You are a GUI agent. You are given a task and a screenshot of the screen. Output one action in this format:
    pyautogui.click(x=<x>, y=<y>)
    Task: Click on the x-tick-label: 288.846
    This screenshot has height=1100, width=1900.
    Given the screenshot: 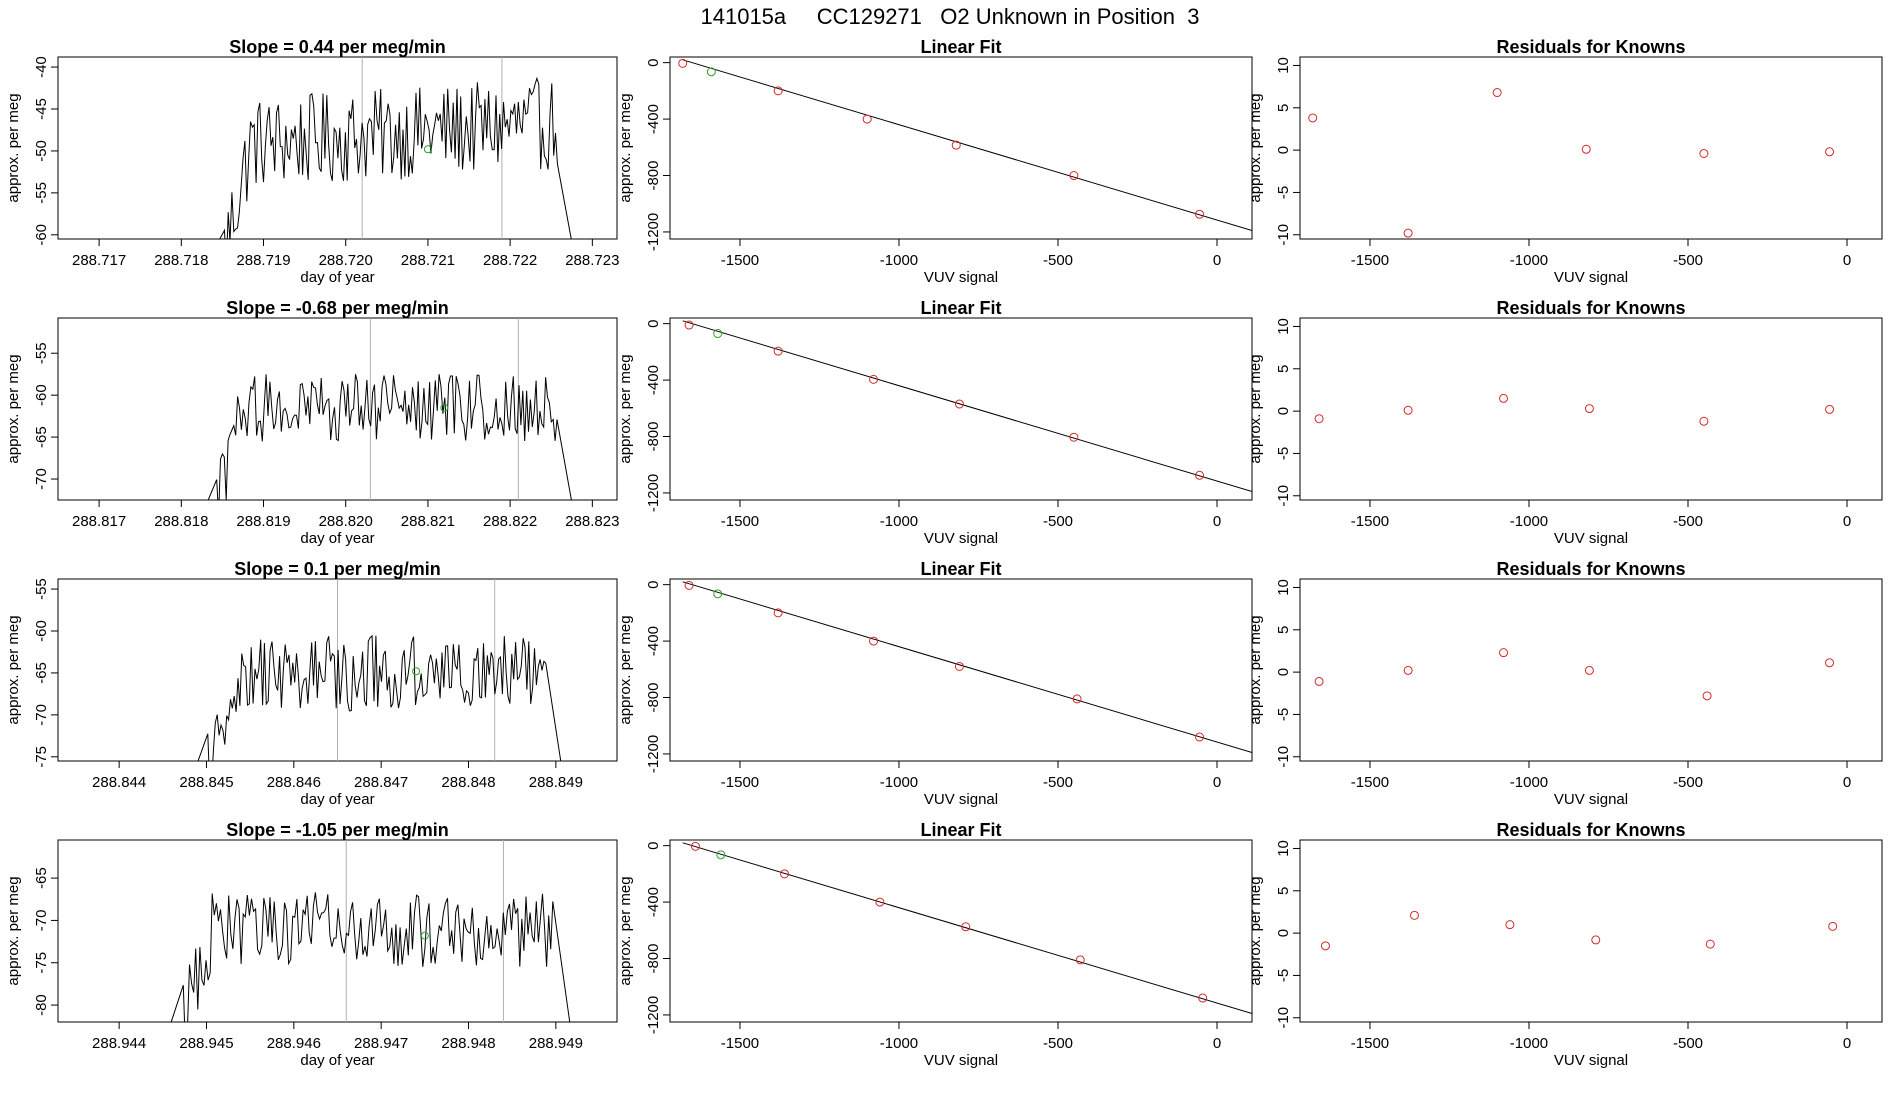 What is the action you would take?
    pyautogui.click(x=294, y=782)
    